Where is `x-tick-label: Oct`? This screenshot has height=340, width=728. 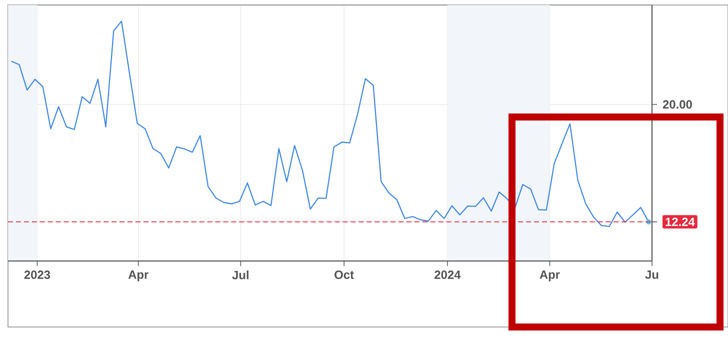
x-tick-label: Oct is located at coordinates (344, 274).